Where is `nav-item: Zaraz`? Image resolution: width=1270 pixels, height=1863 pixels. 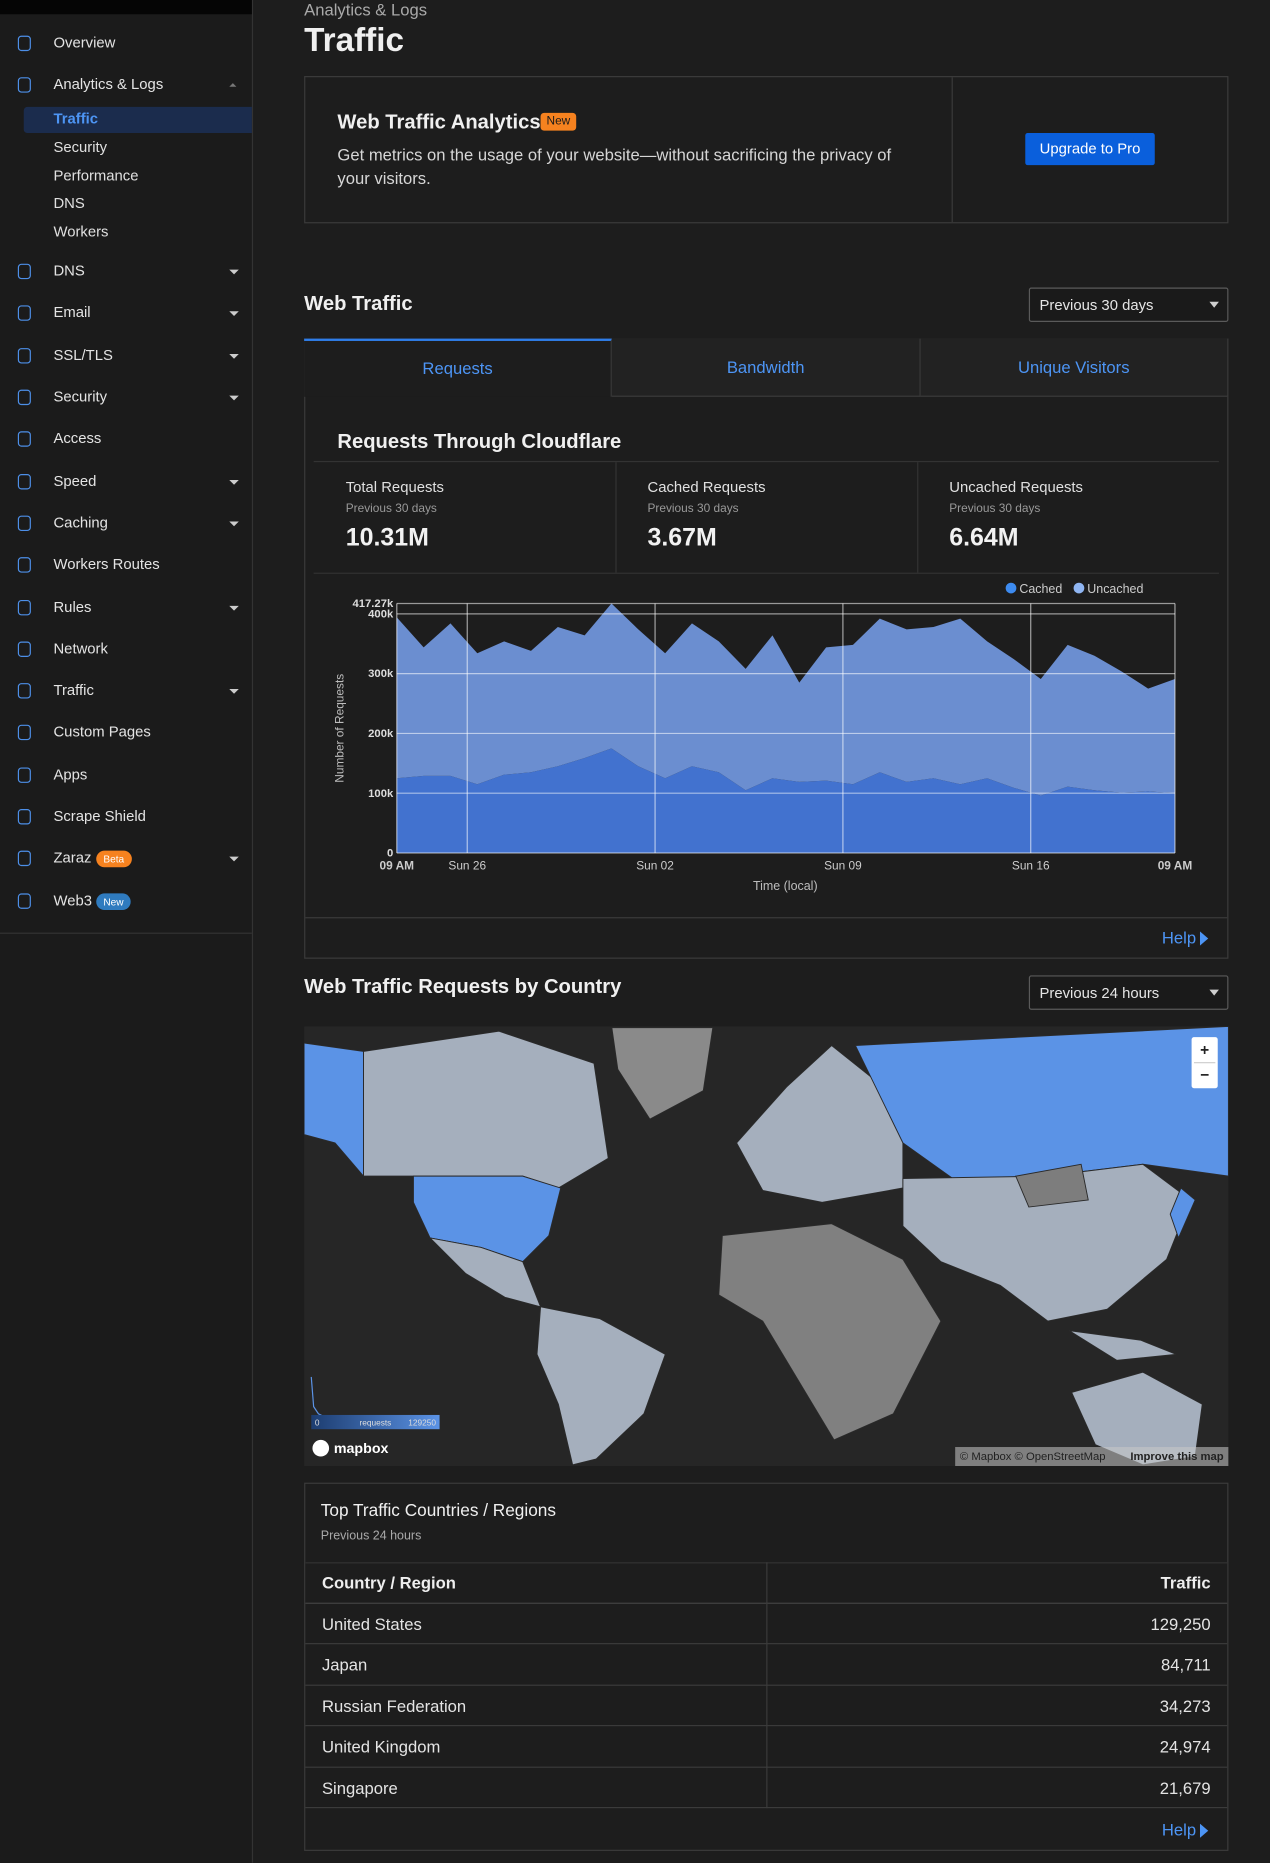
nav-item: Zaraz is located at coordinates (72, 858).